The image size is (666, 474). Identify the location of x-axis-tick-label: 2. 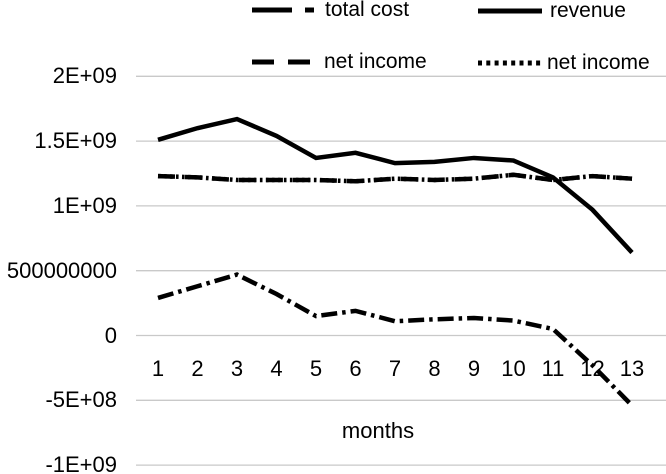
(197, 368).